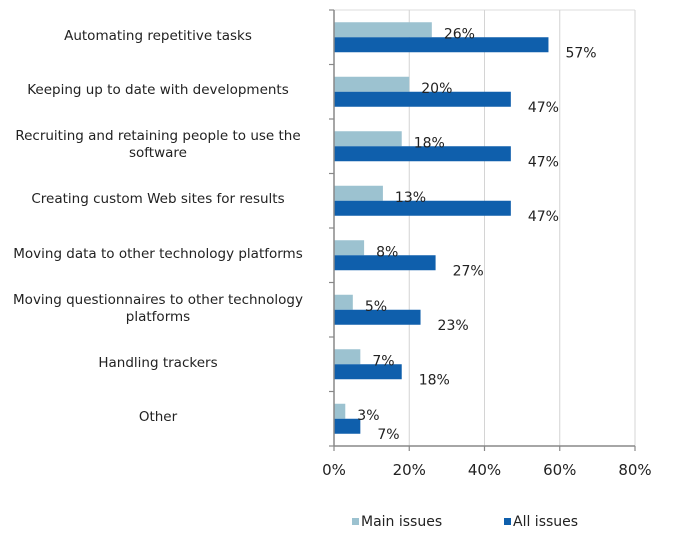 The width and height of the screenshot is (675, 551). I want to click on category-label: Keeping up to date with developments, so click(159, 90).